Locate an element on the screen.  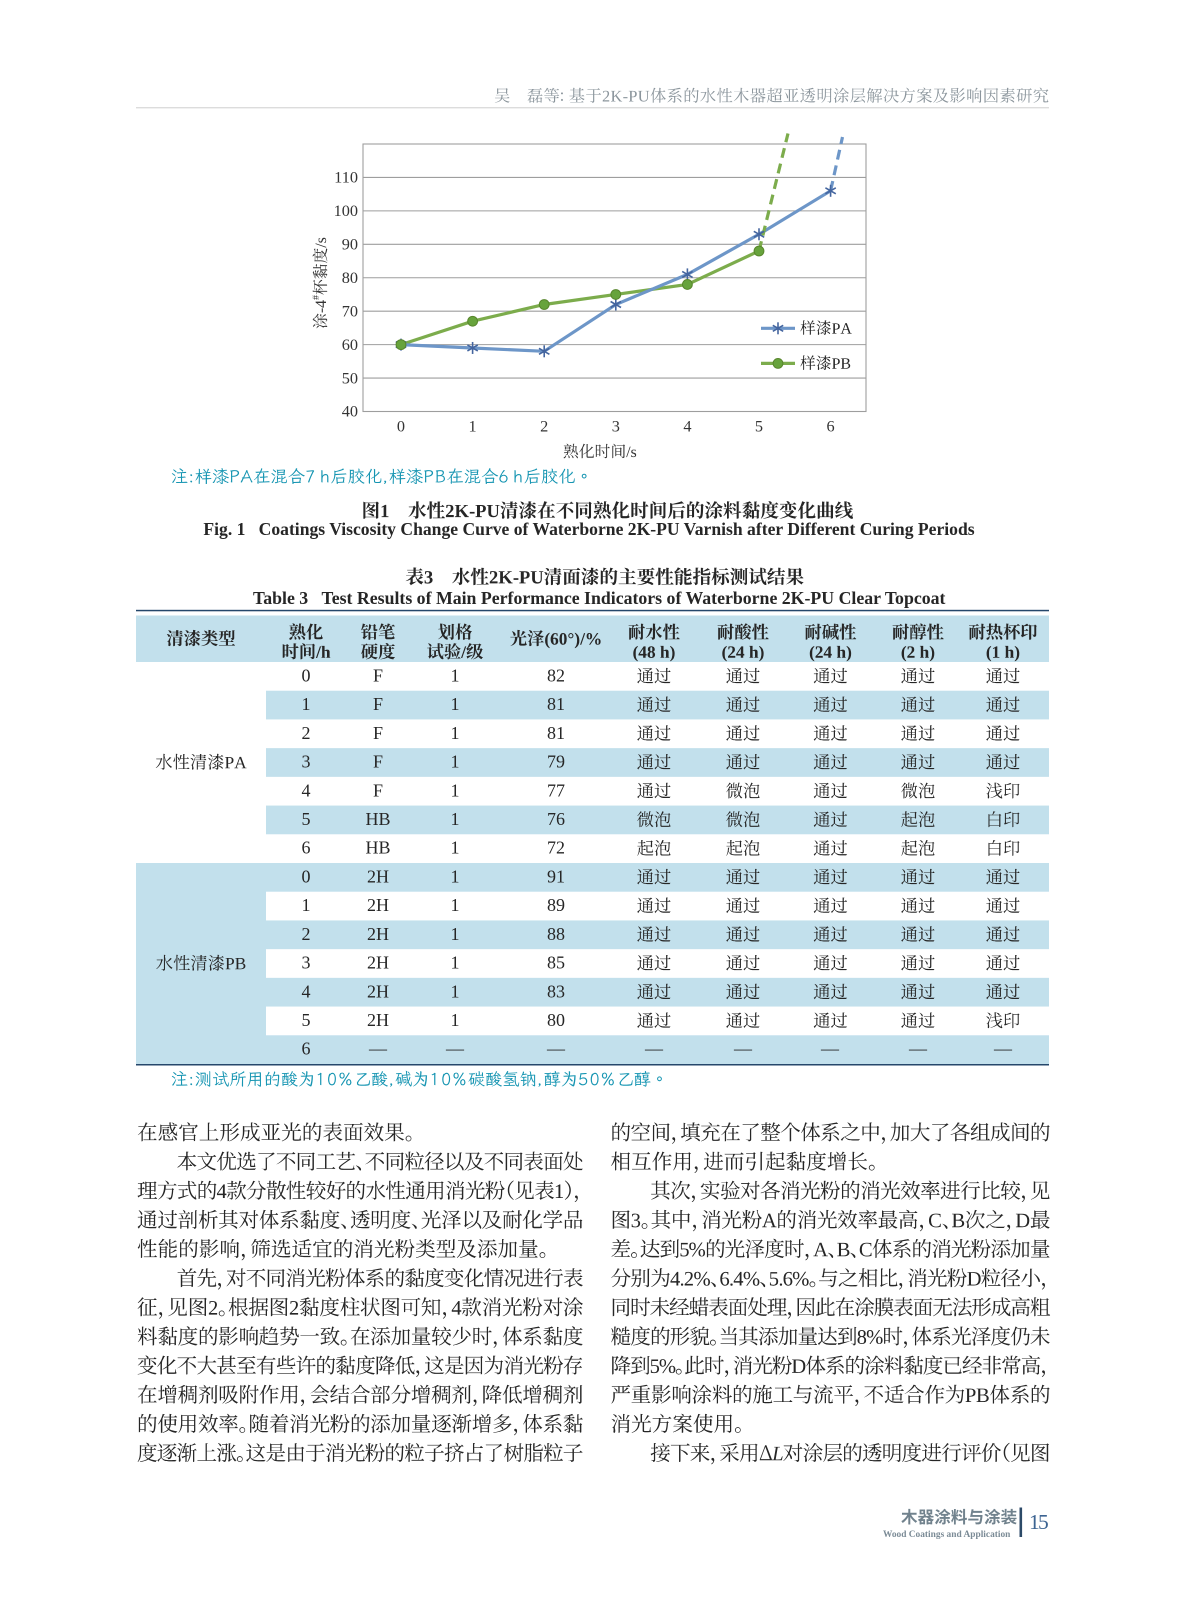
svg-text: 79 is located at coordinates (556, 762).